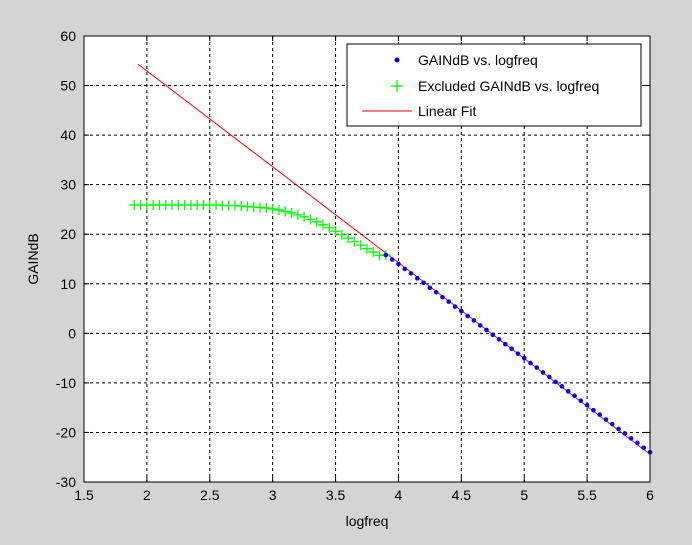 This screenshot has height=545, width=692. I want to click on legend-data-marker, so click(397, 60).